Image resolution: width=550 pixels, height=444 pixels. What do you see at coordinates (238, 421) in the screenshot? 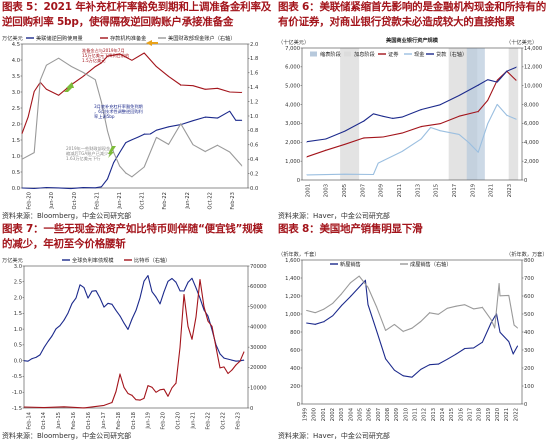
I see `x-tick-label: Feb-23` at bounding box center [238, 421].